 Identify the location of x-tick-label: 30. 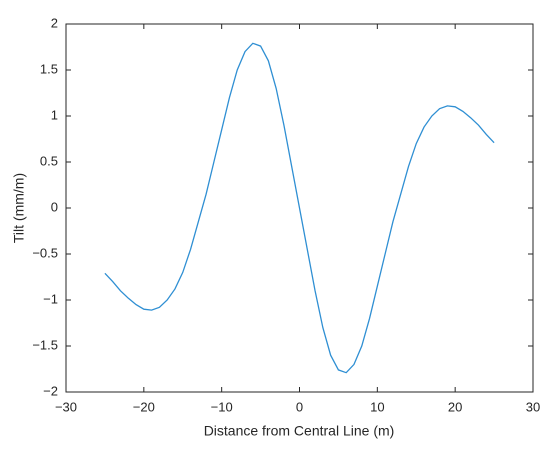
(533, 406).